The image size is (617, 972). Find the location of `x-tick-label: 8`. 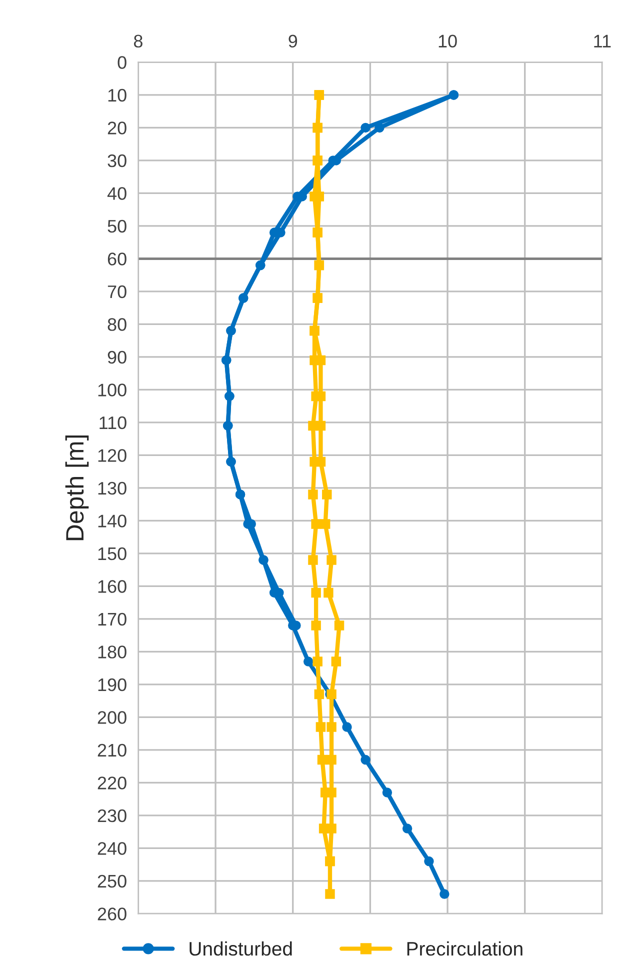

x-tick-label: 8 is located at coordinates (138, 41).